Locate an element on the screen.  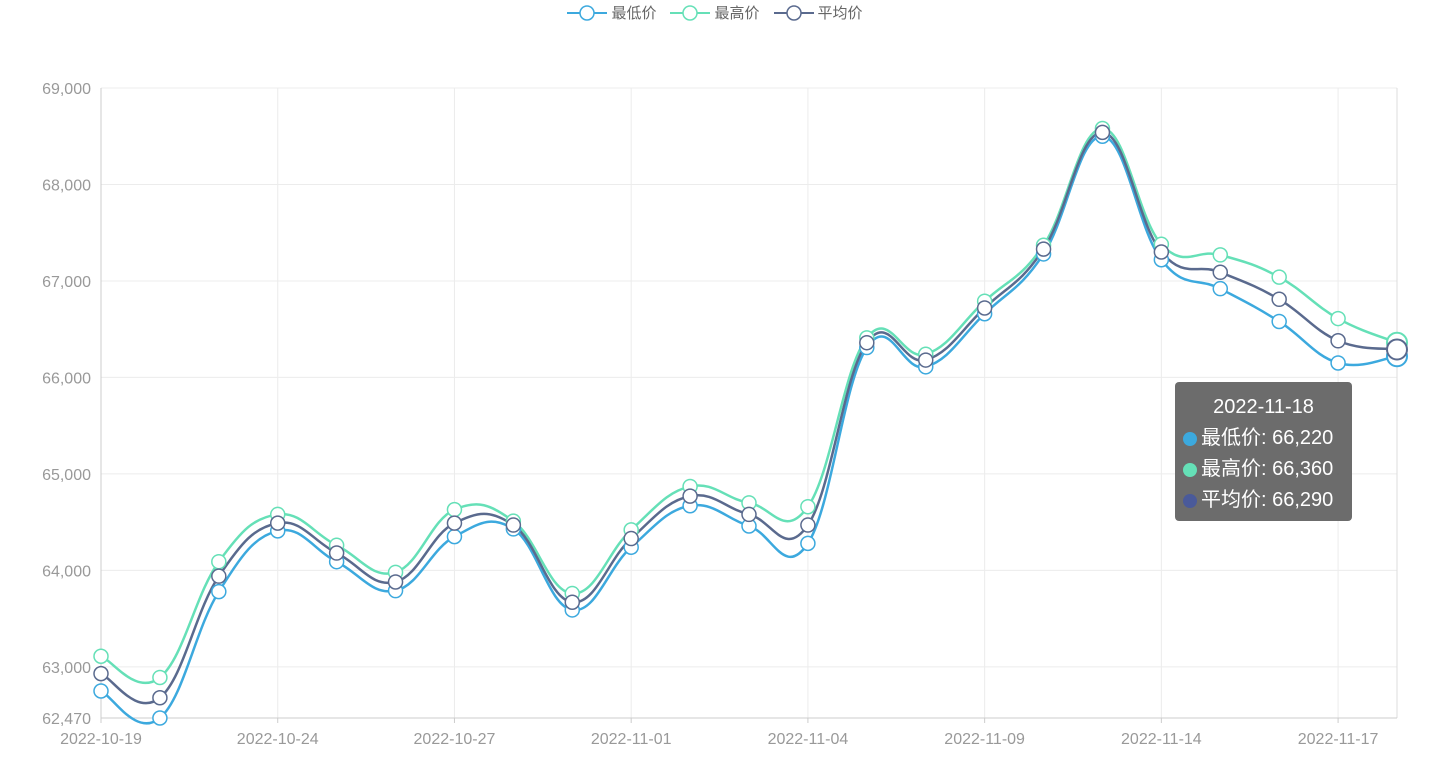
legend-line-min-icon is located at coordinates (587, 12).